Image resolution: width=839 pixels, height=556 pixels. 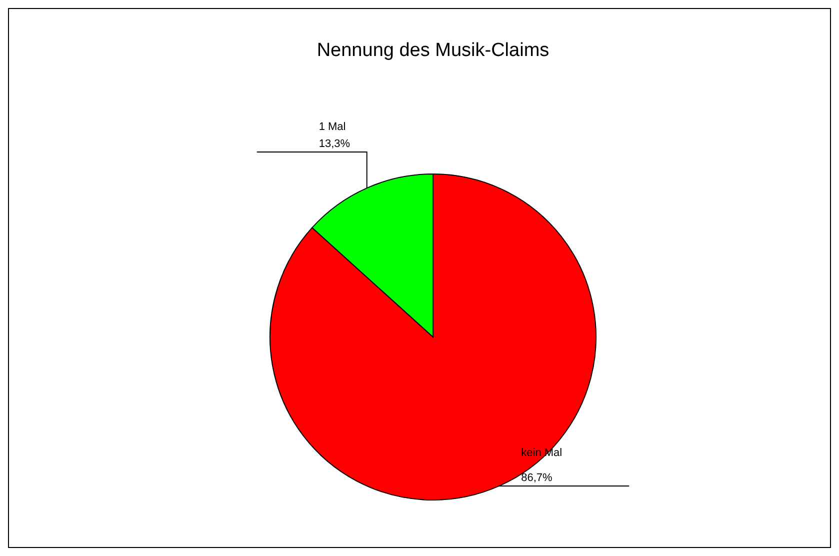 What do you see at coordinates (537, 478) in the screenshot?
I see `data-label: 86,7%` at bounding box center [537, 478].